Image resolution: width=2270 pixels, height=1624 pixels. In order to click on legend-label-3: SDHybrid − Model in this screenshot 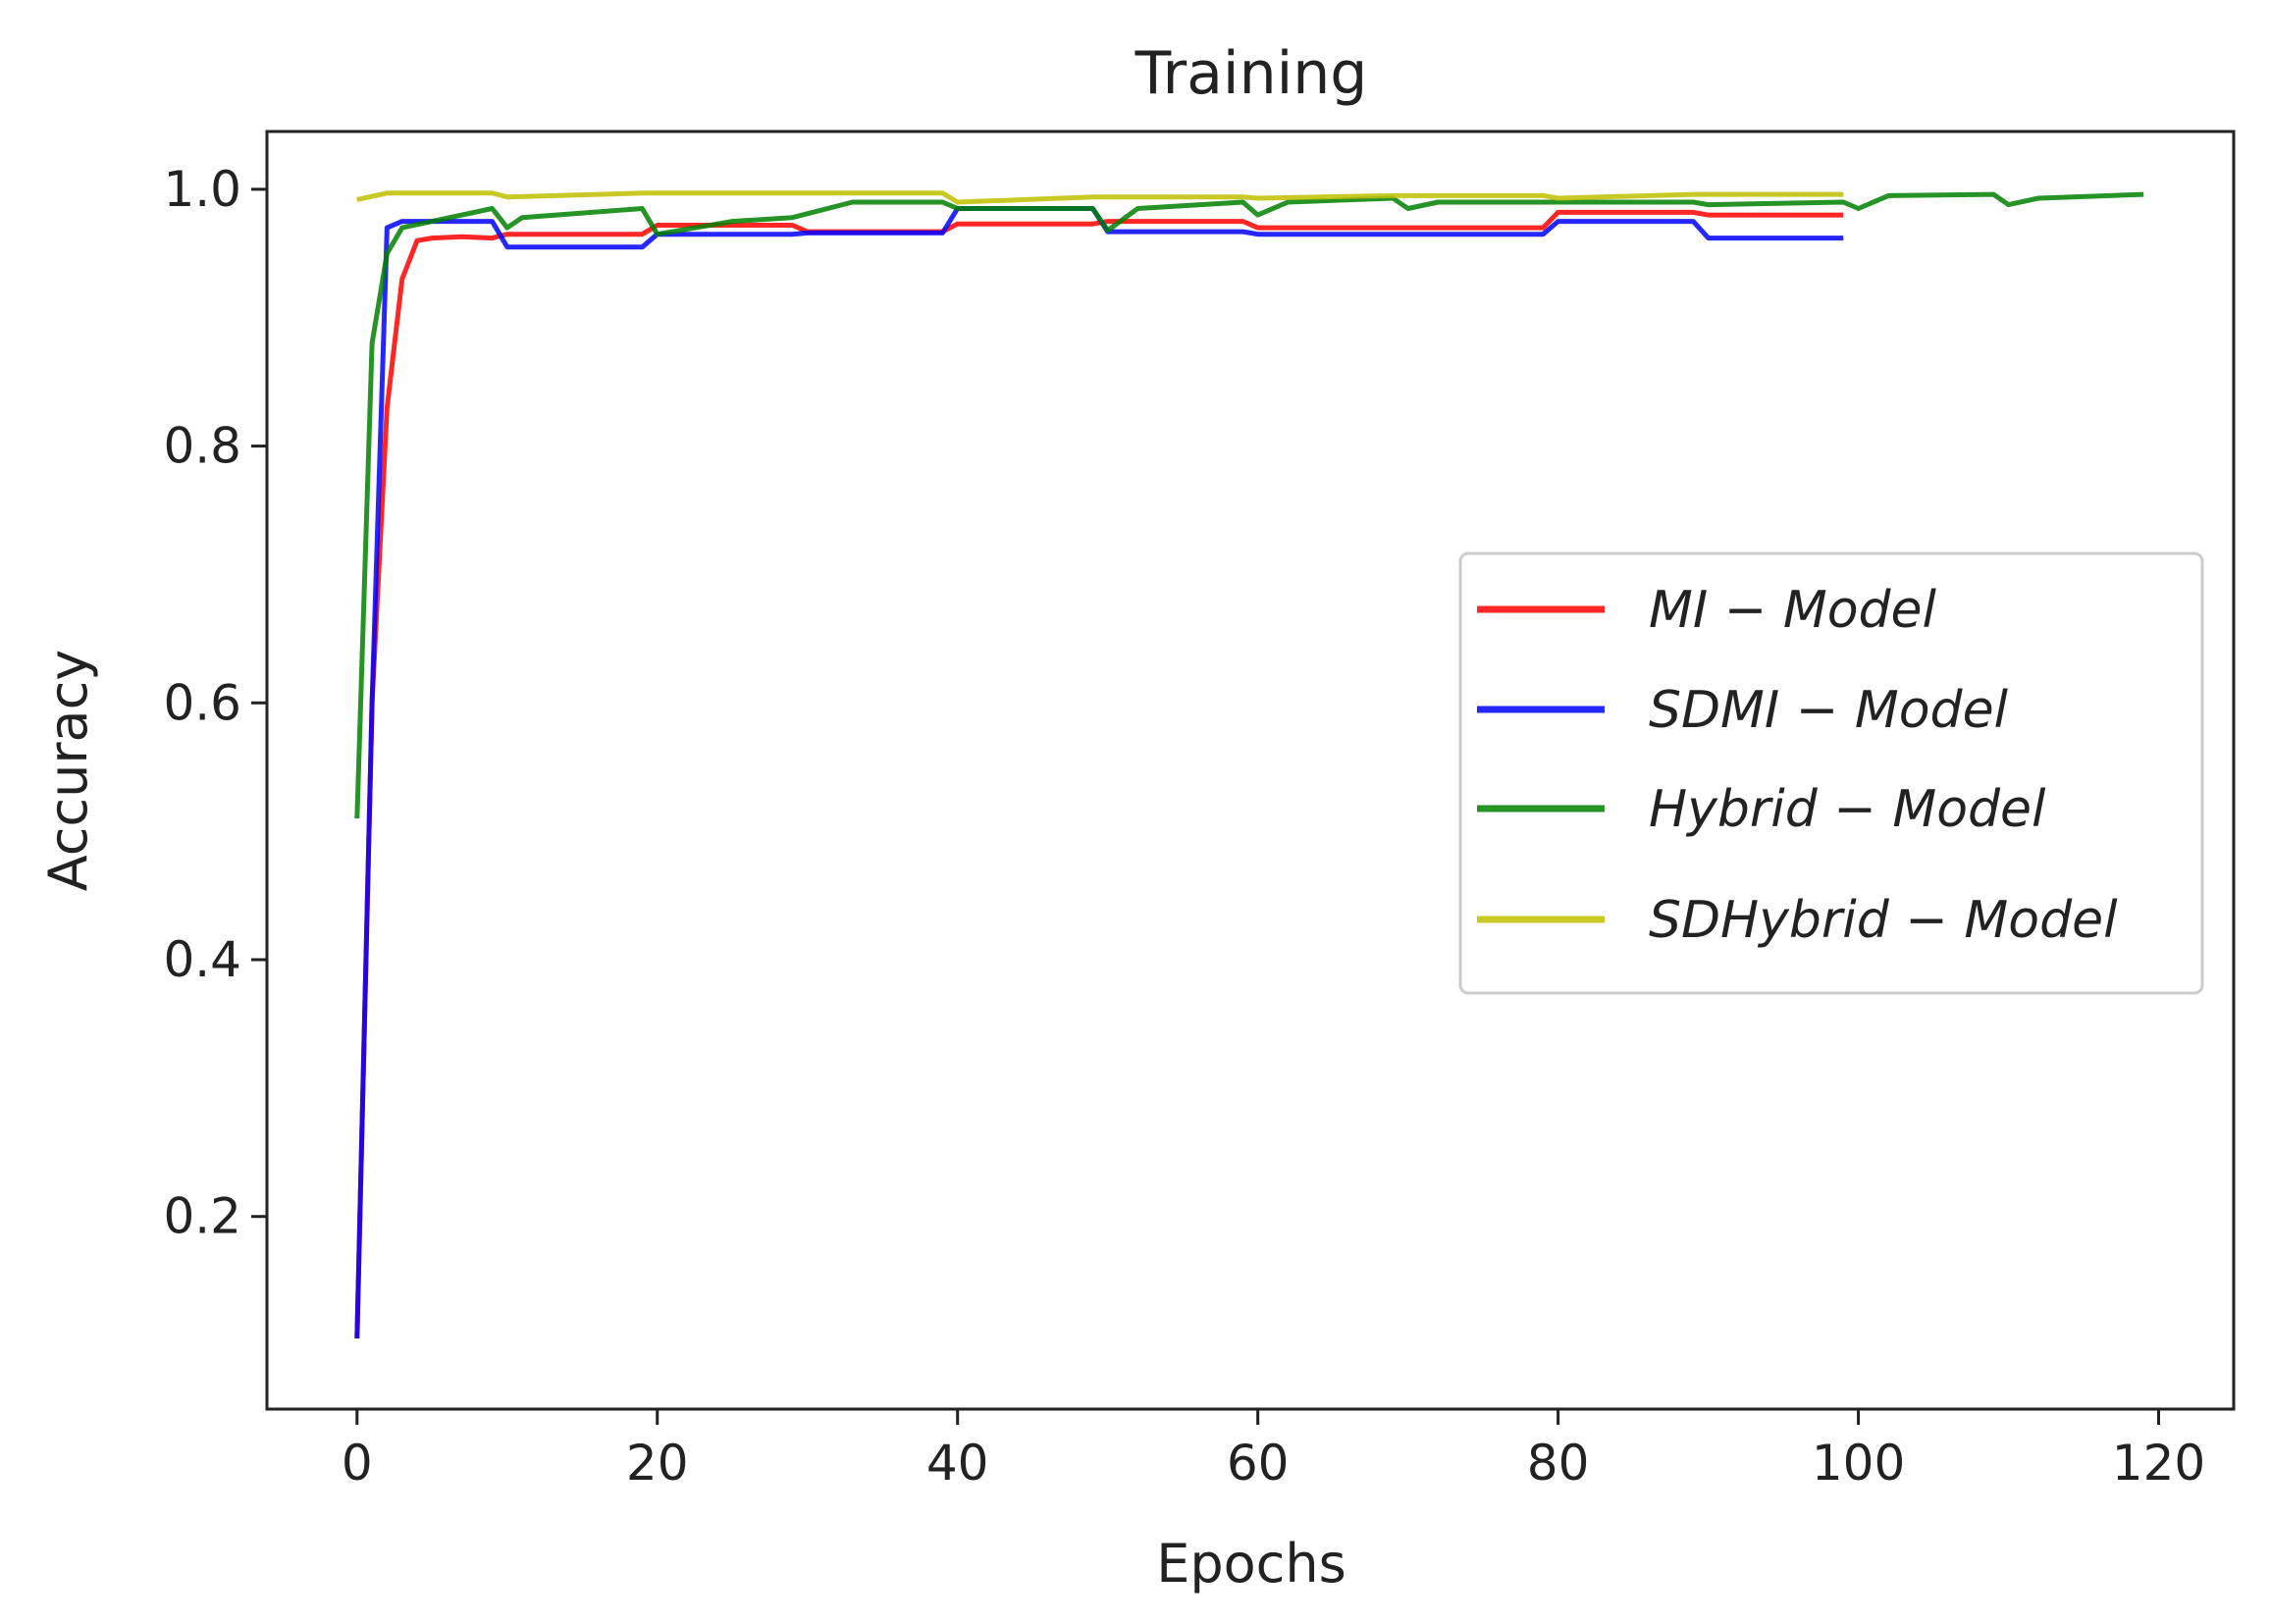, I will do `click(1883, 920)`.